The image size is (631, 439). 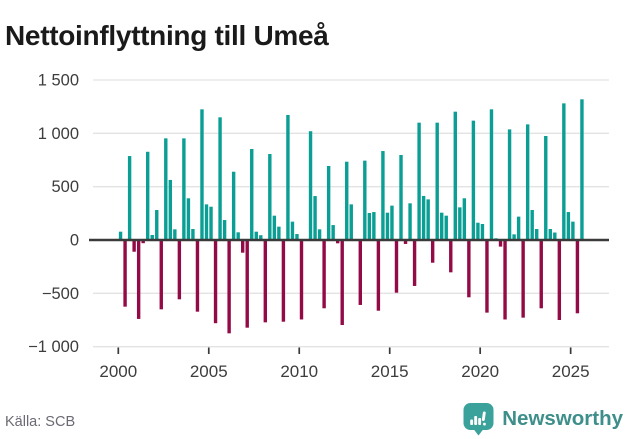 I want to click on x-axis-label: 2015, so click(x=390, y=371).